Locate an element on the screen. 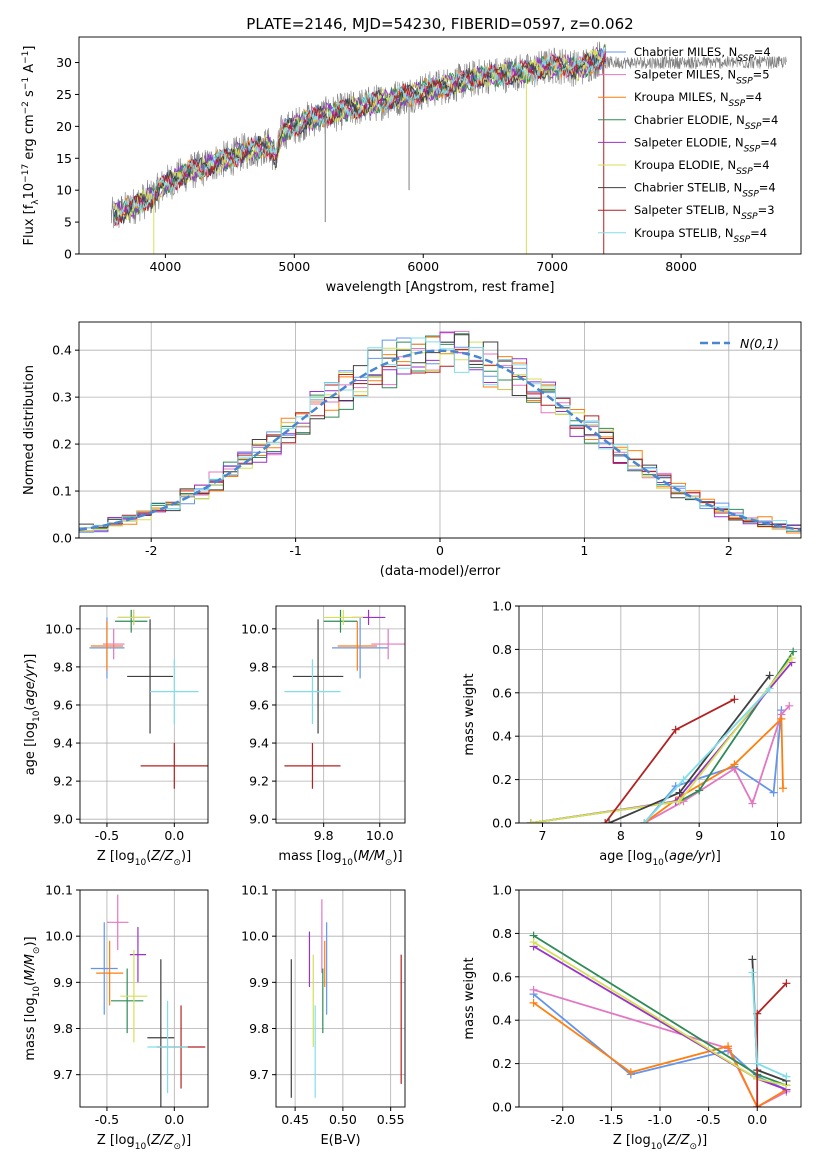 Image resolution: width=819 pixels, height=1170 pixels. x-tick-label: 0.45 is located at coordinates (295, 1119).